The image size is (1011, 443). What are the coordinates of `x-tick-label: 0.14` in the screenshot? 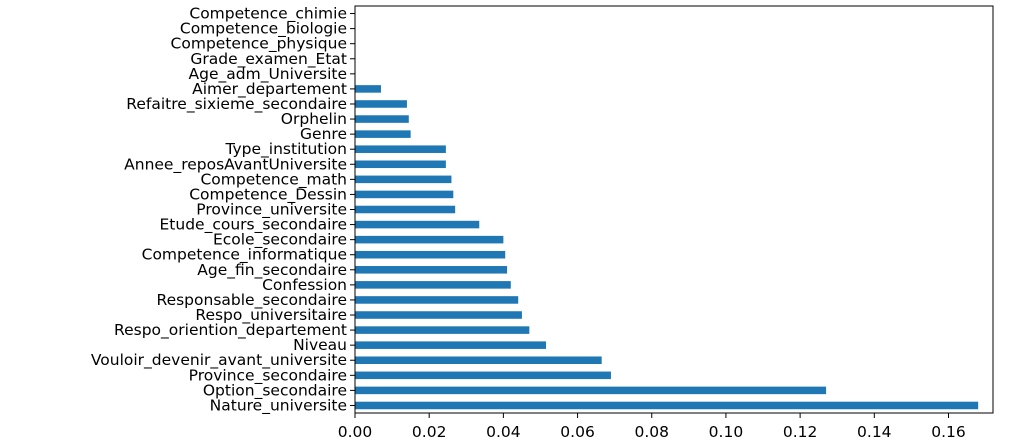 It's located at (874, 432).